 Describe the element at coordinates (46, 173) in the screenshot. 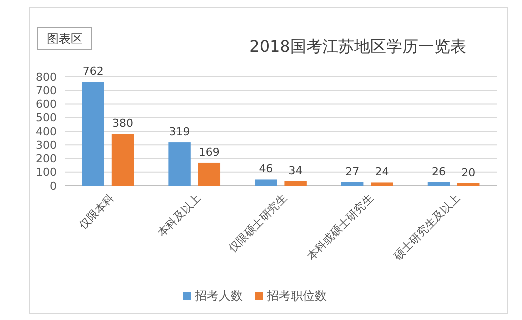

I see `y-tick-label: 100` at that location.